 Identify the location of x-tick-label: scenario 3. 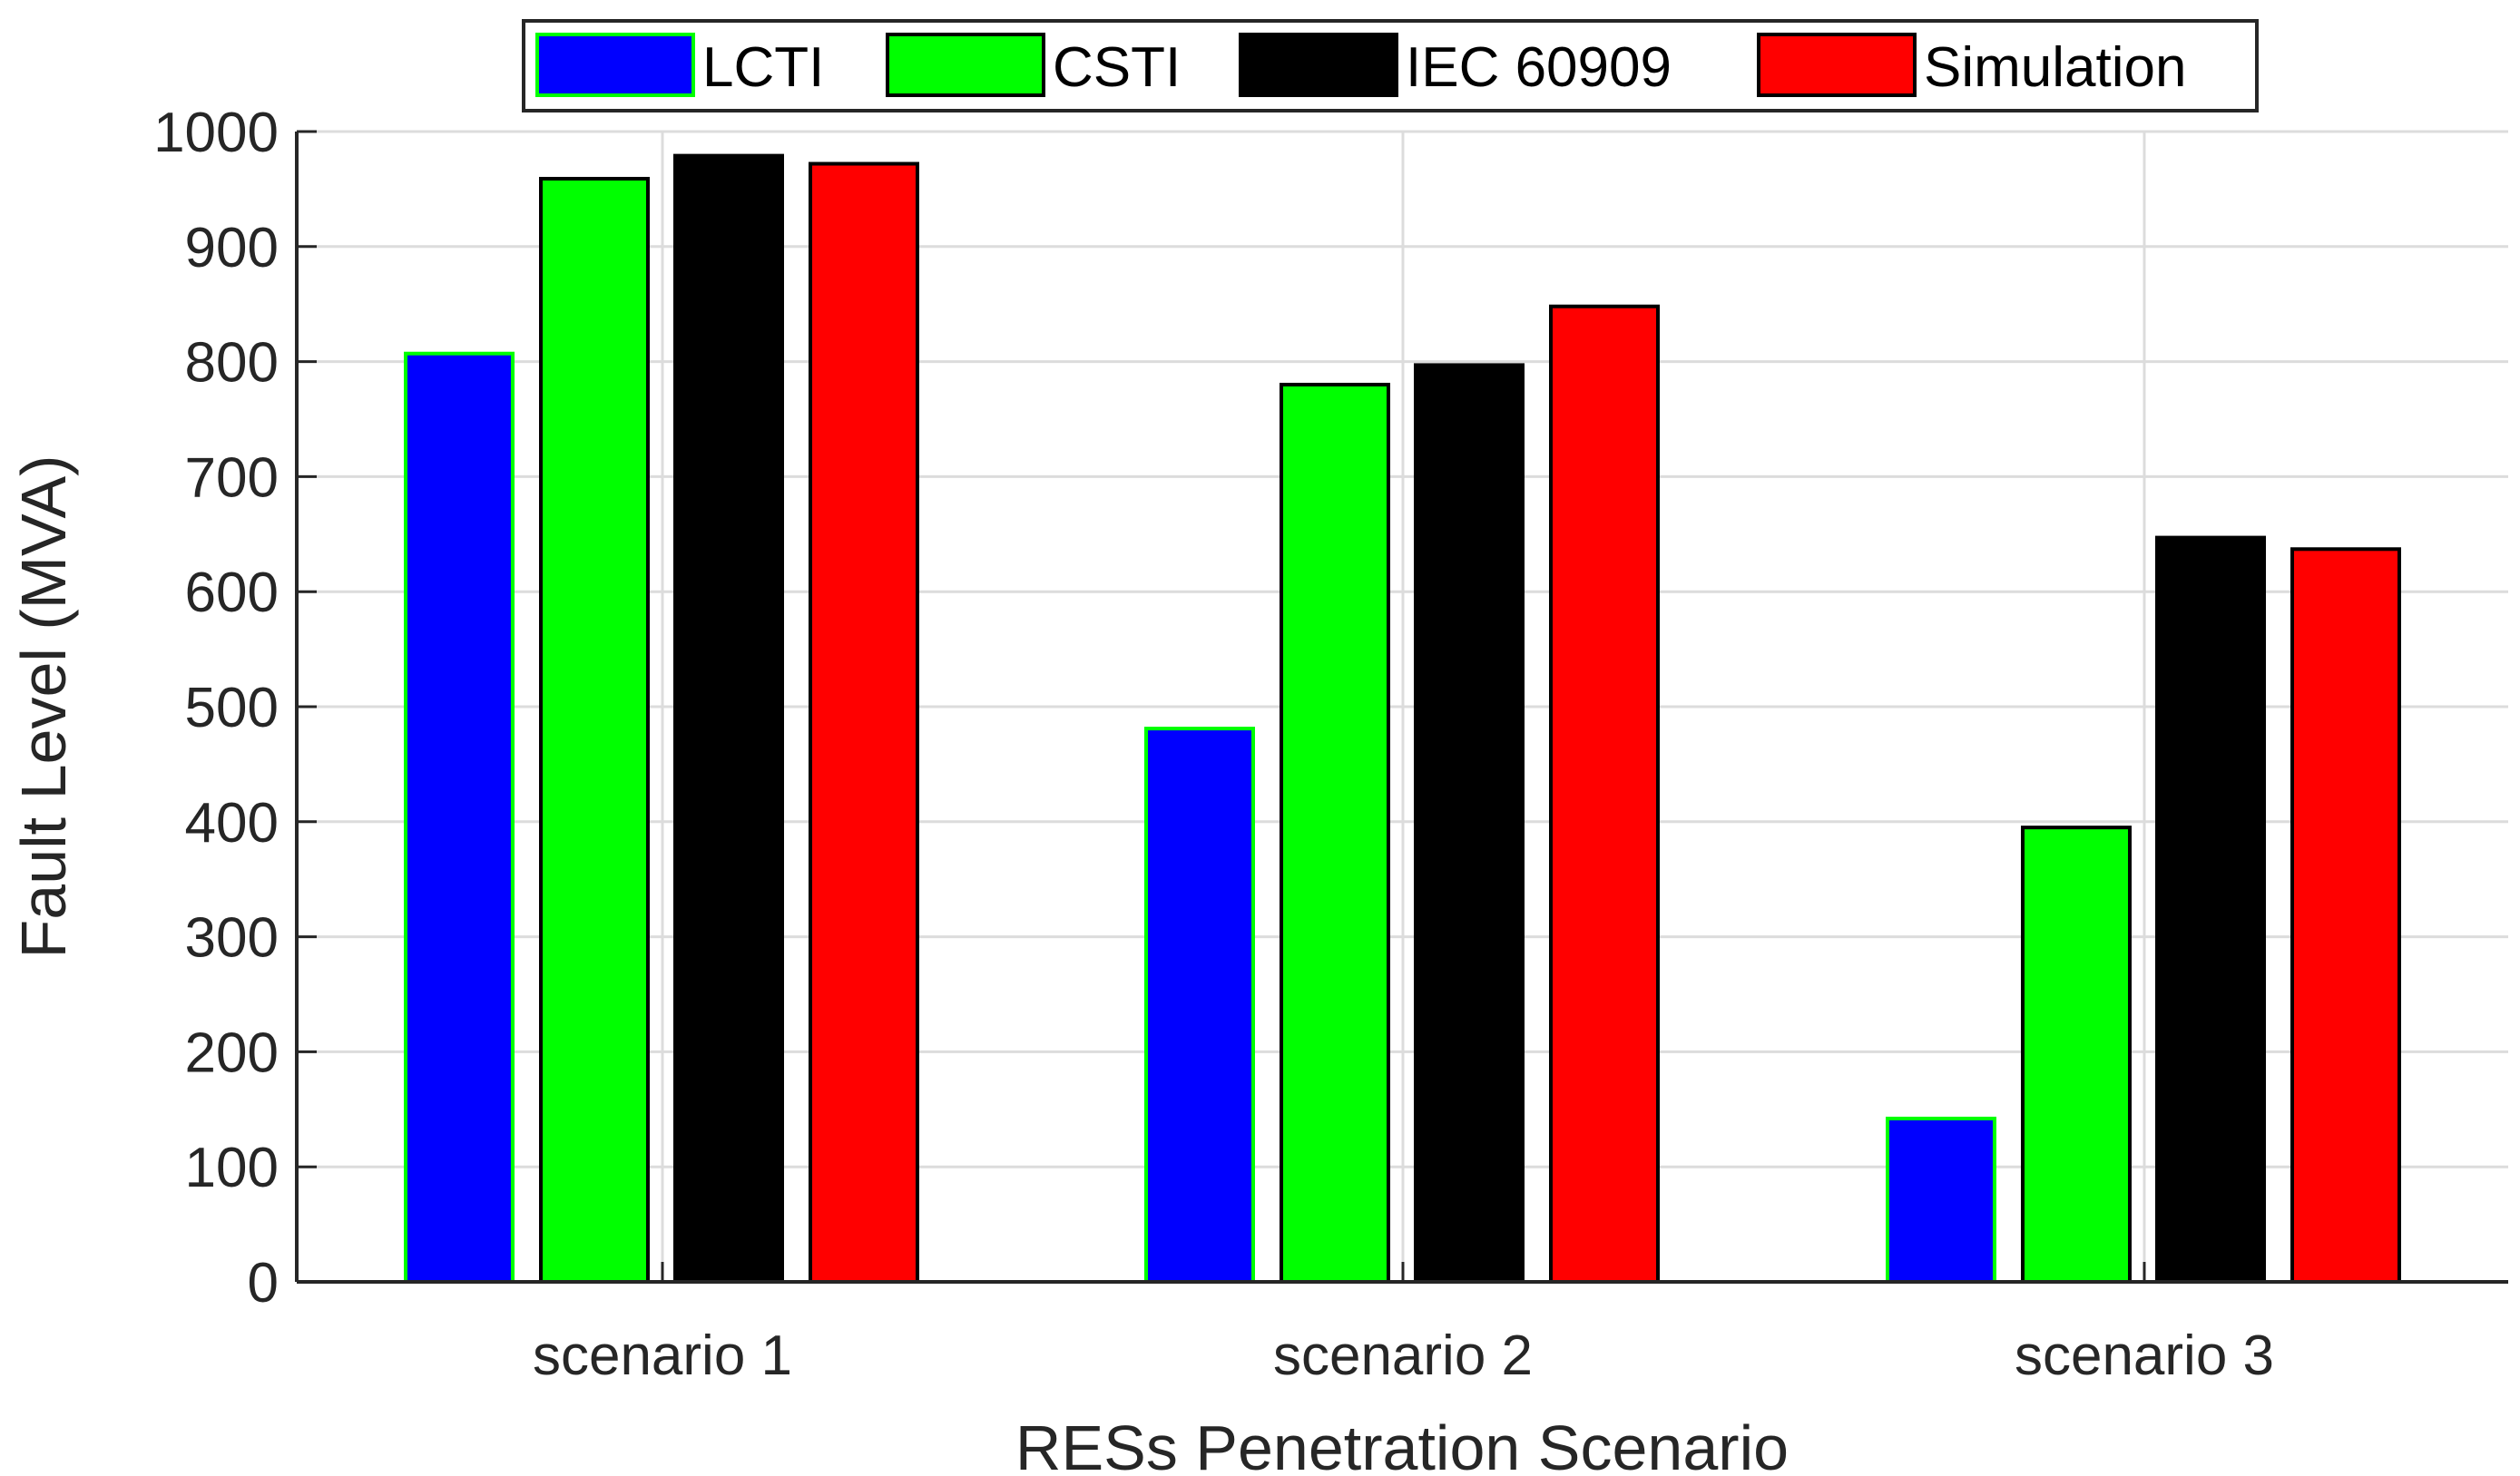
(2145, 1355).